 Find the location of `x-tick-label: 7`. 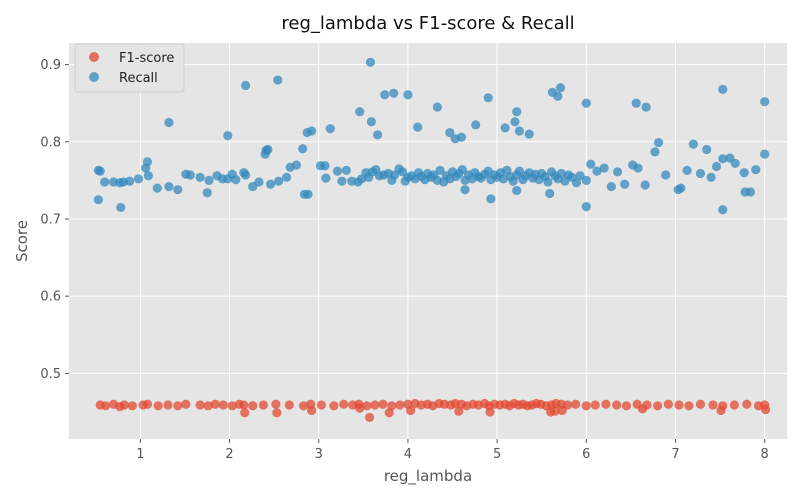

x-tick-label: 7 is located at coordinates (675, 454).